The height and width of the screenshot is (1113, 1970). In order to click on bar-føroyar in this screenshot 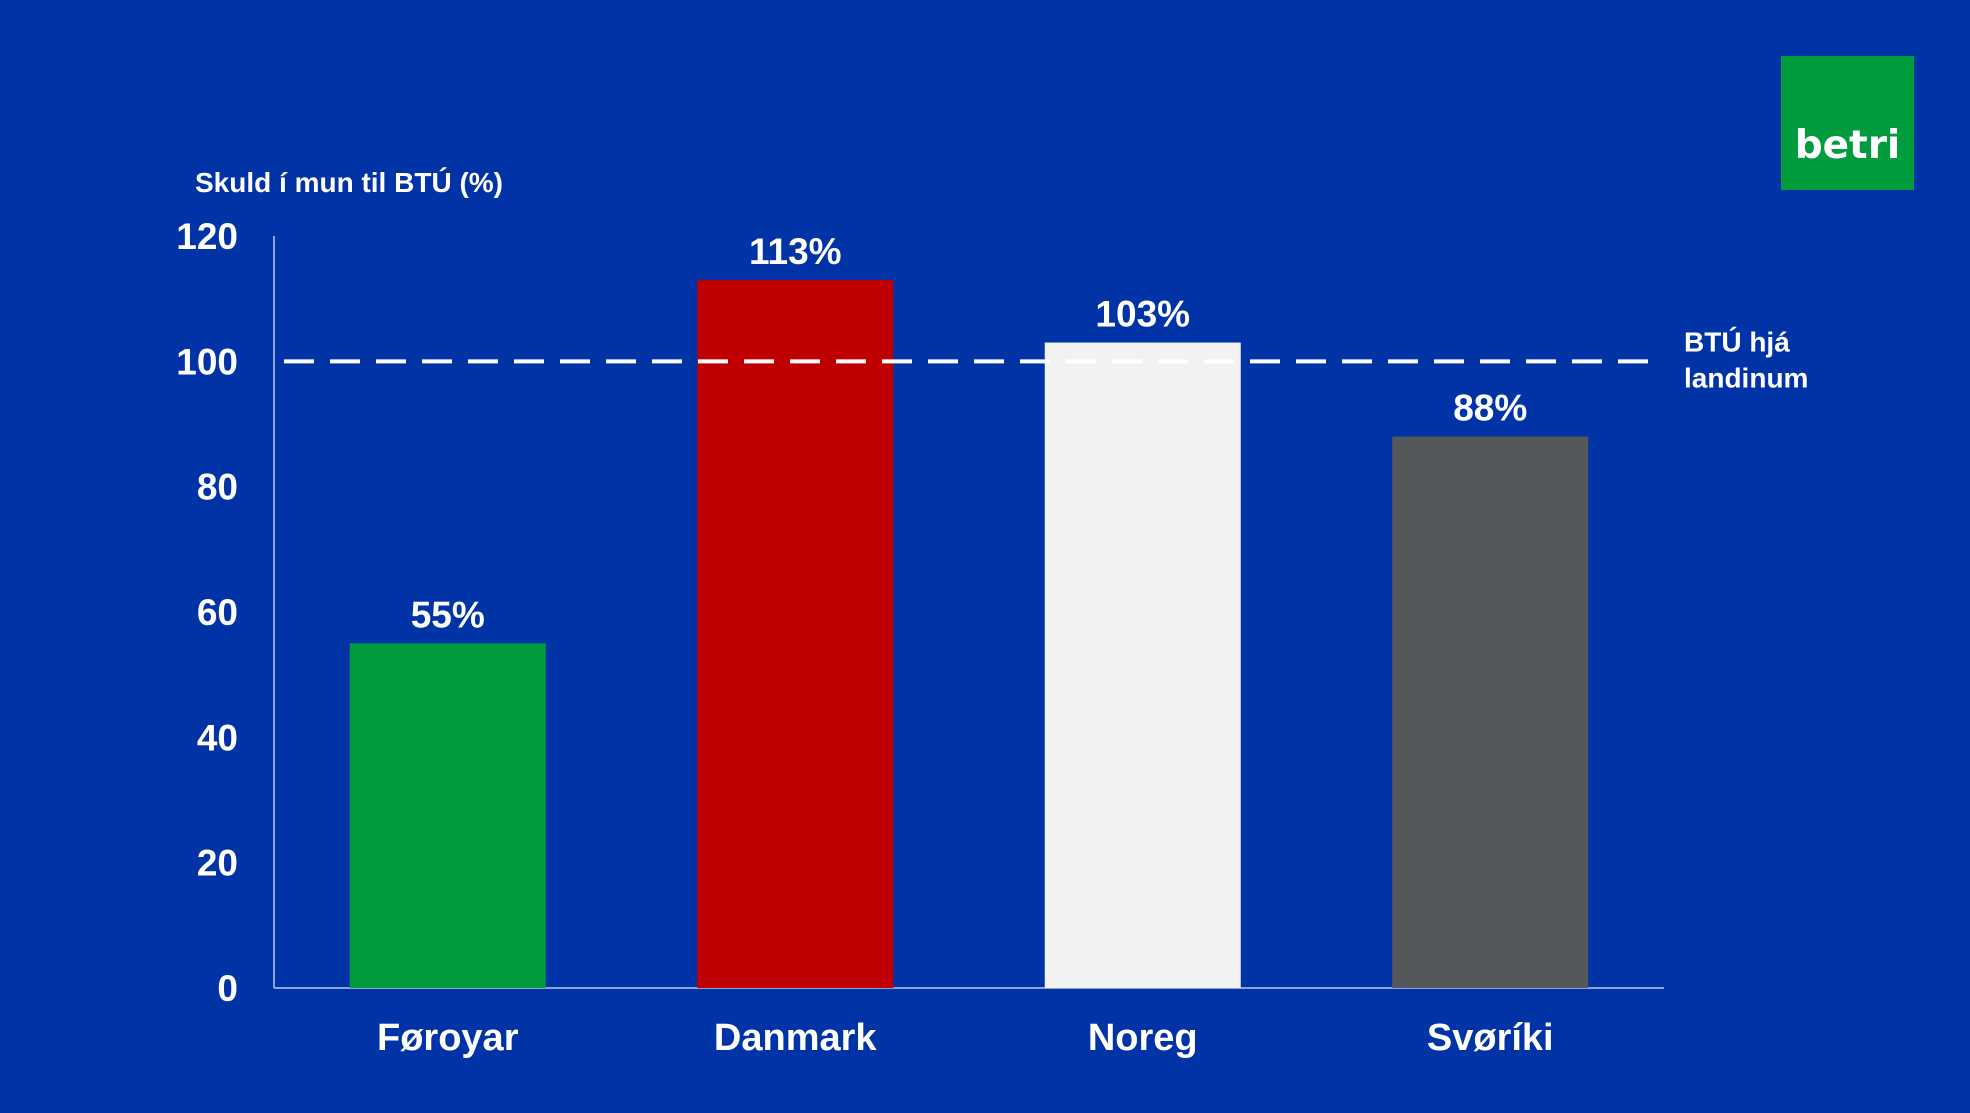, I will do `click(447, 815)`.